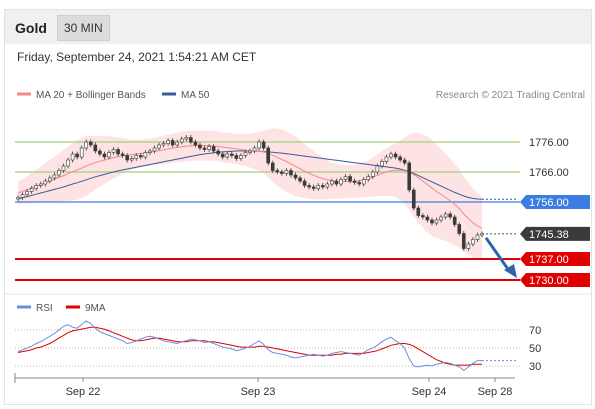 The width and height of the screenshot is (595, 409). What do you see at coordinates (83, 28) in the screenshot?
I see `timeframe-badge: 30 MIN` at bounding box center [83, 28].